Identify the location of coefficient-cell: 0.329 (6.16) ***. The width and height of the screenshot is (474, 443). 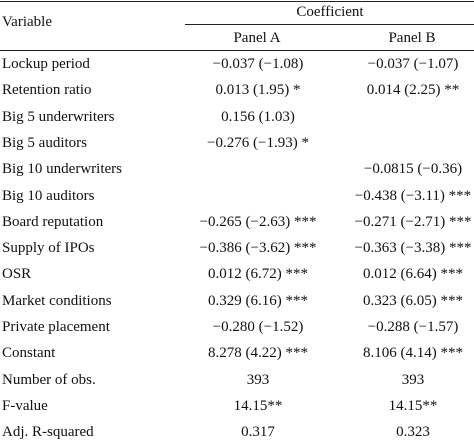
(258, 300).